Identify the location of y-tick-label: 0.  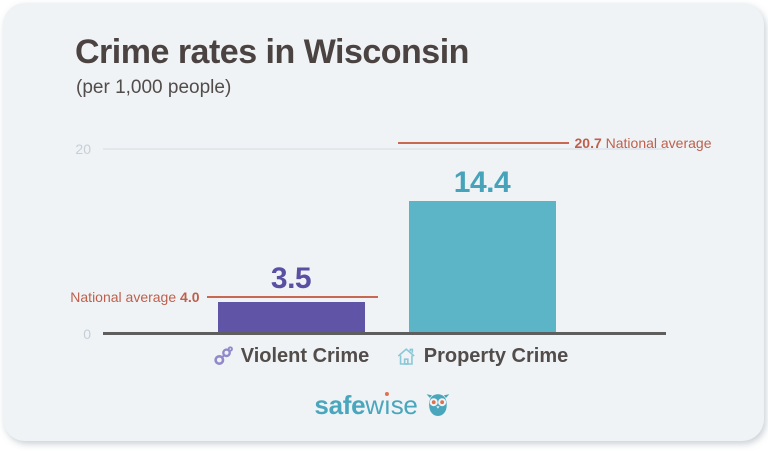
(87, 334).